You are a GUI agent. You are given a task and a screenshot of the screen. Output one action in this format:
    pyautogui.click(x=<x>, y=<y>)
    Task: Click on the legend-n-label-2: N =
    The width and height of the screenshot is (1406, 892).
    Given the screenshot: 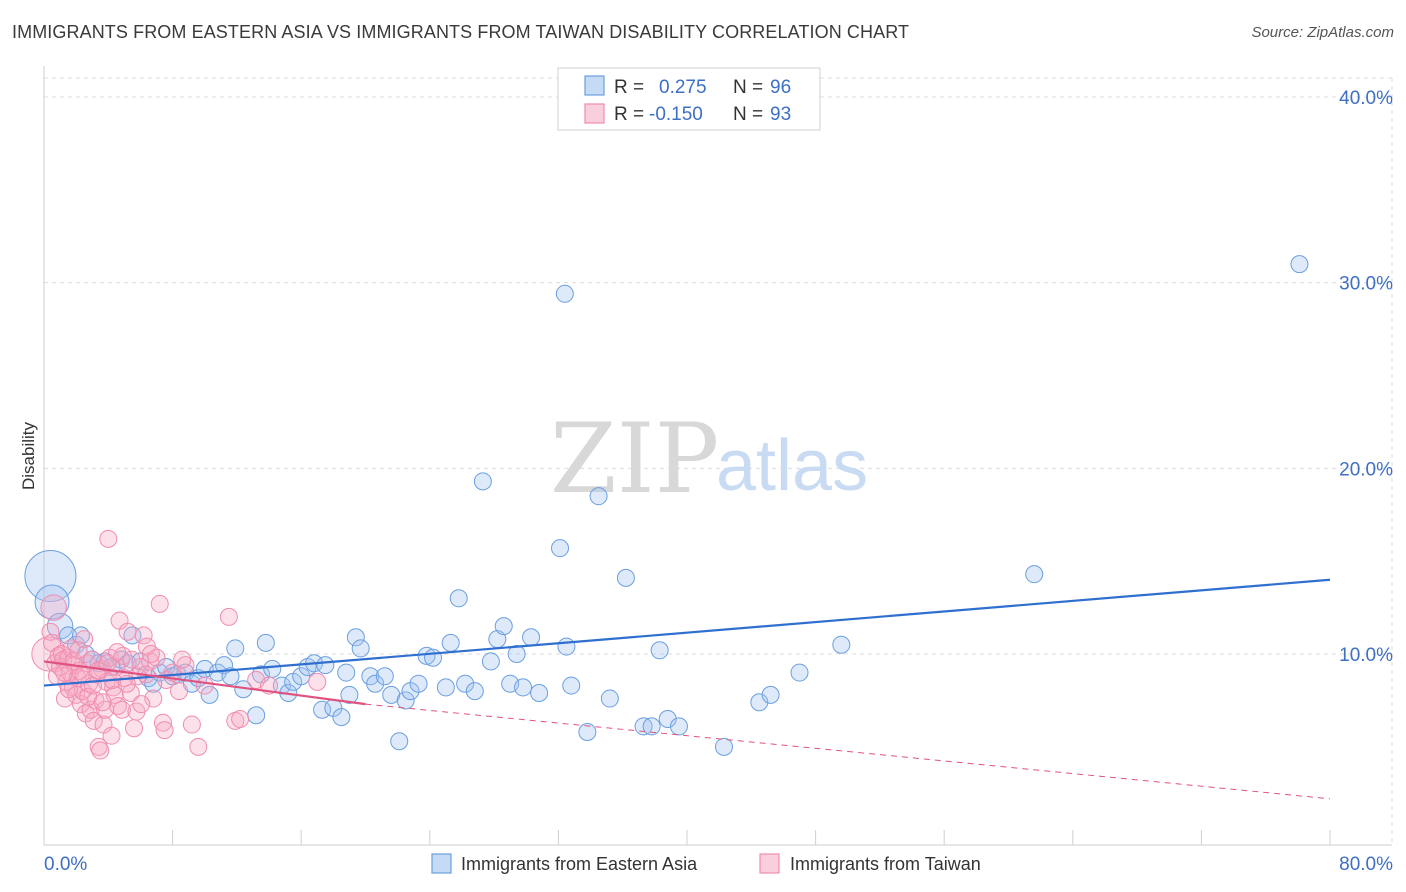 What is the action you would take?
    pyautogui.click(x=748, y=114)
    